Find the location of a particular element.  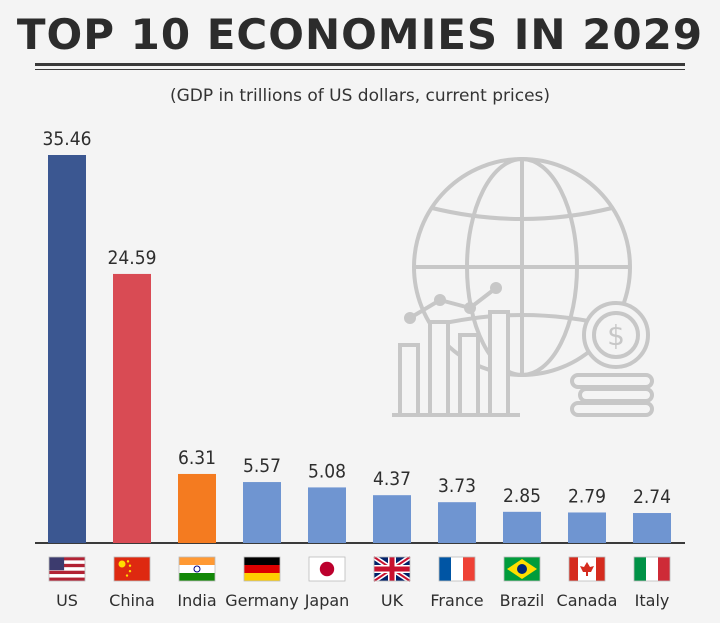

bar-france is located at coordinates (457, 522).